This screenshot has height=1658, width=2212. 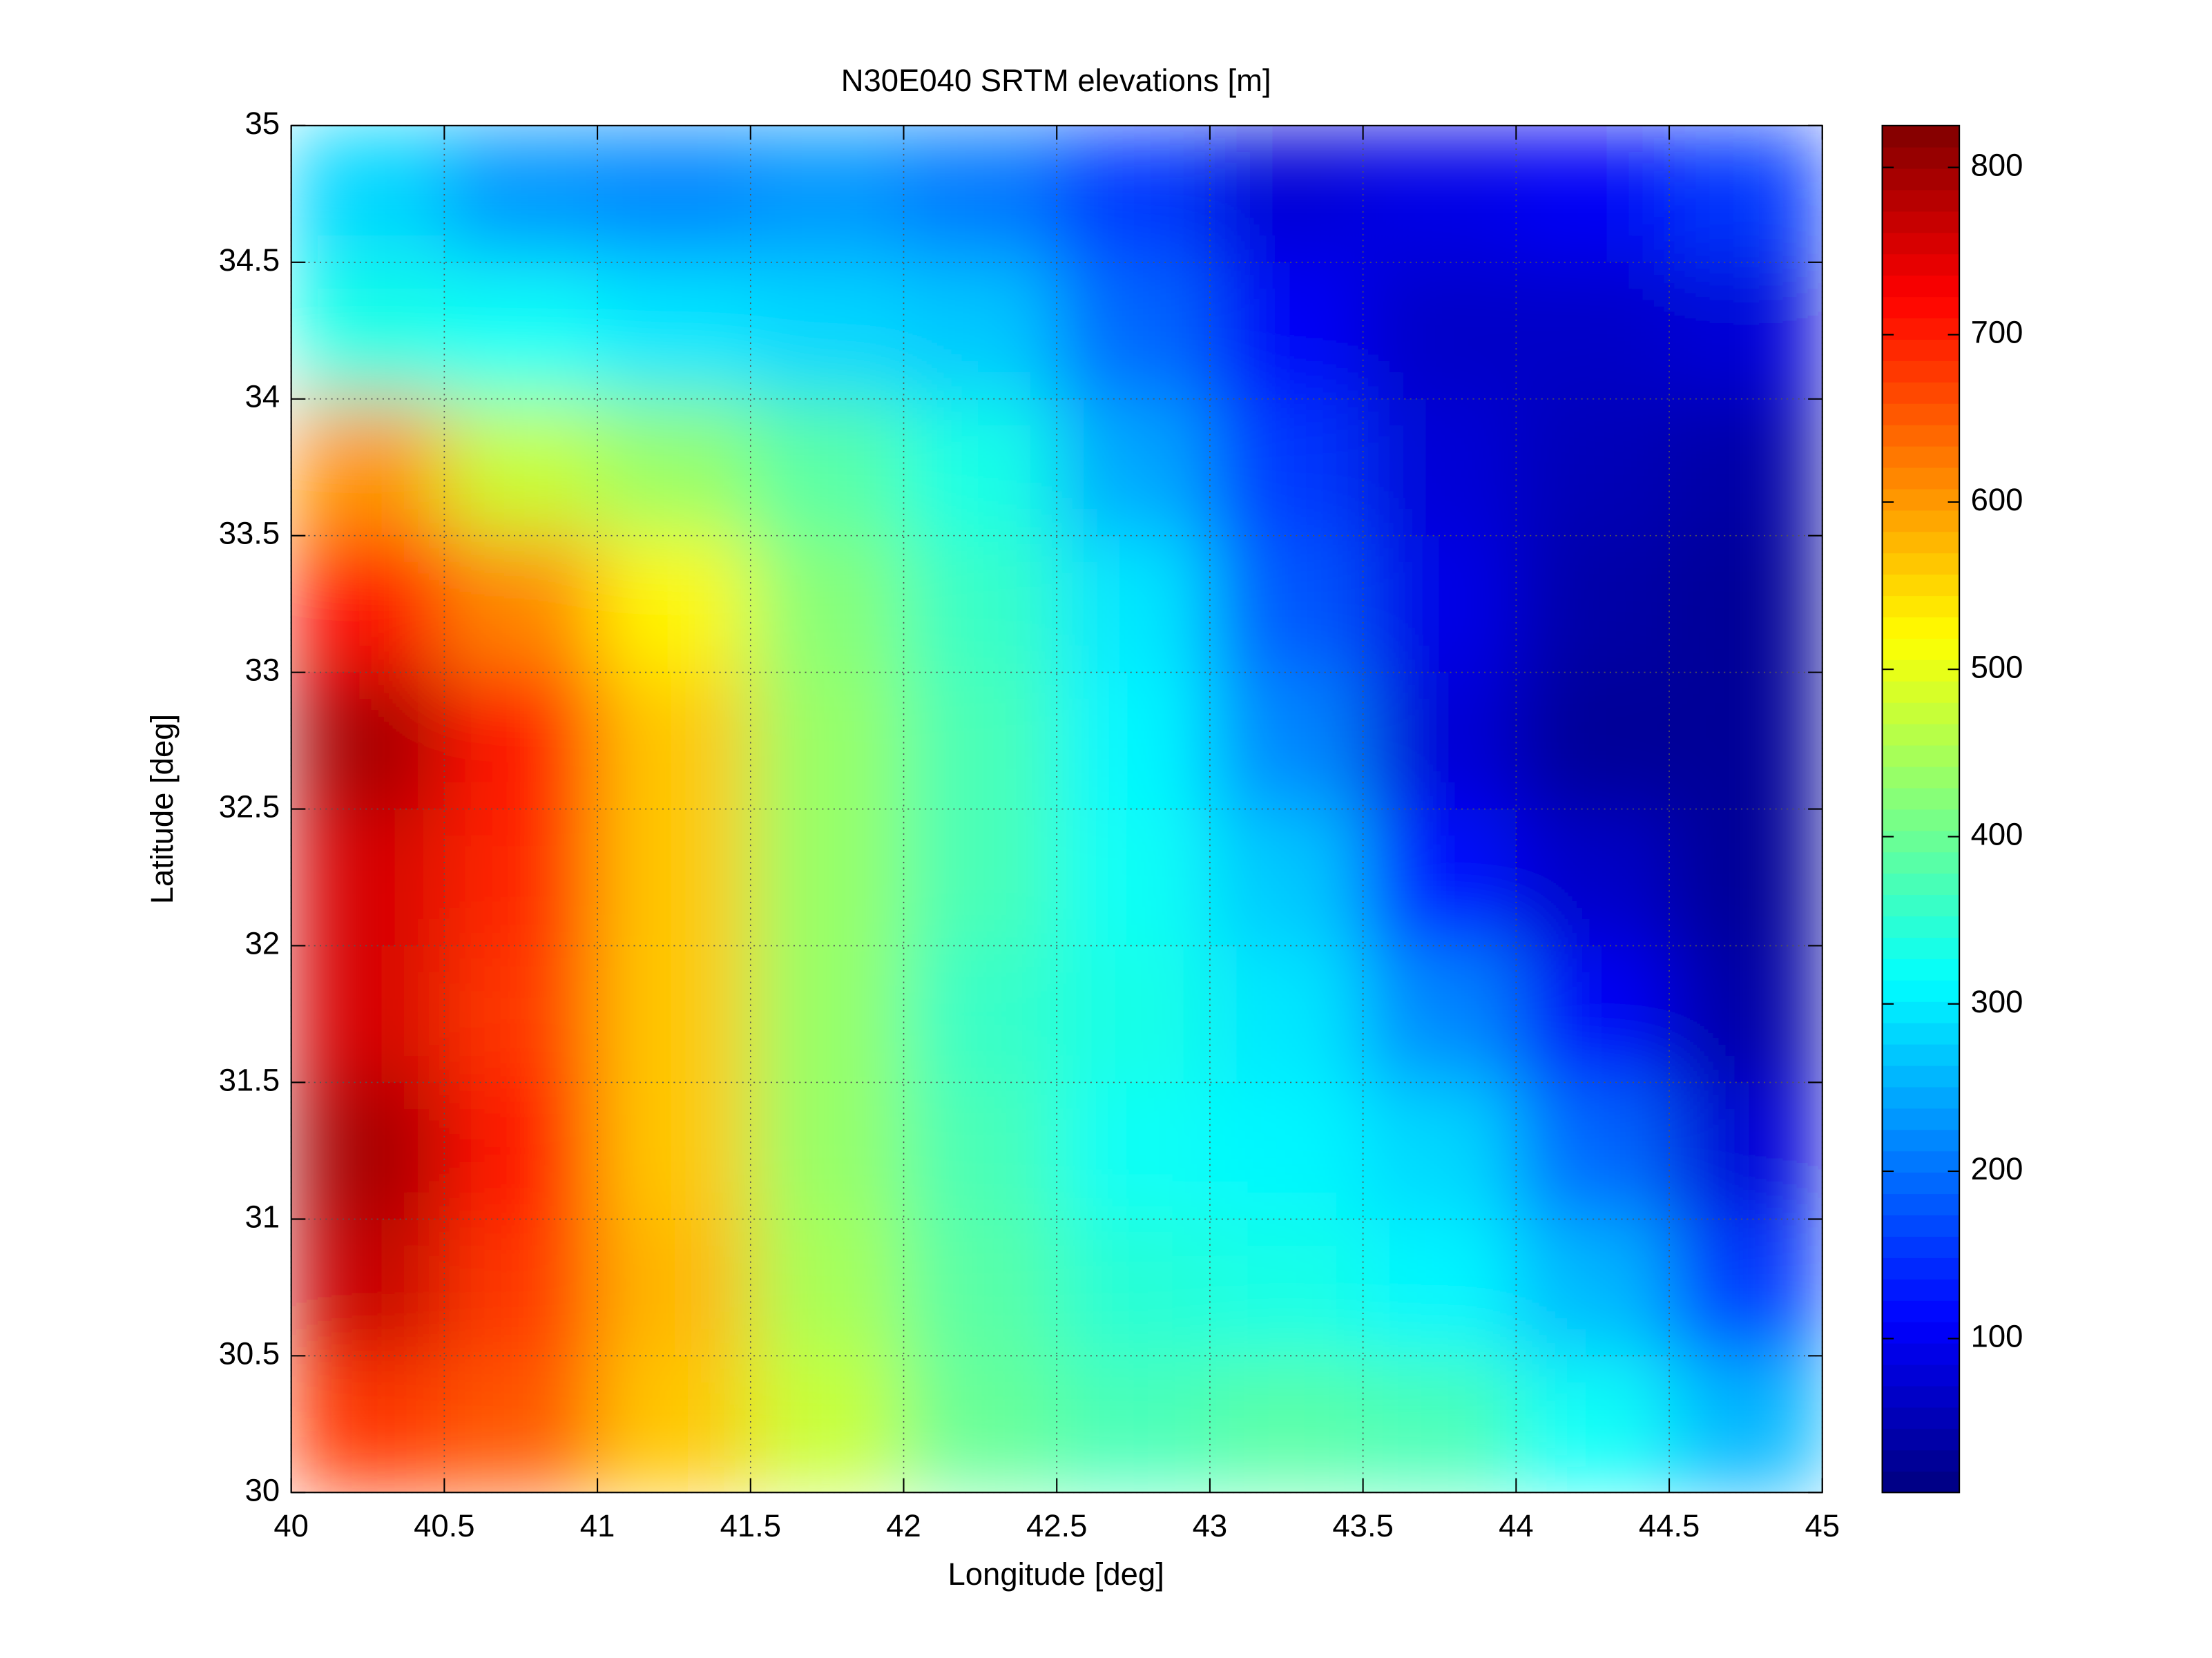 What do you see at coordinates (1997, 1335) in the screenshot?
I see `colorbar-tick-label: 100` at bounding box center [1997, 1335].